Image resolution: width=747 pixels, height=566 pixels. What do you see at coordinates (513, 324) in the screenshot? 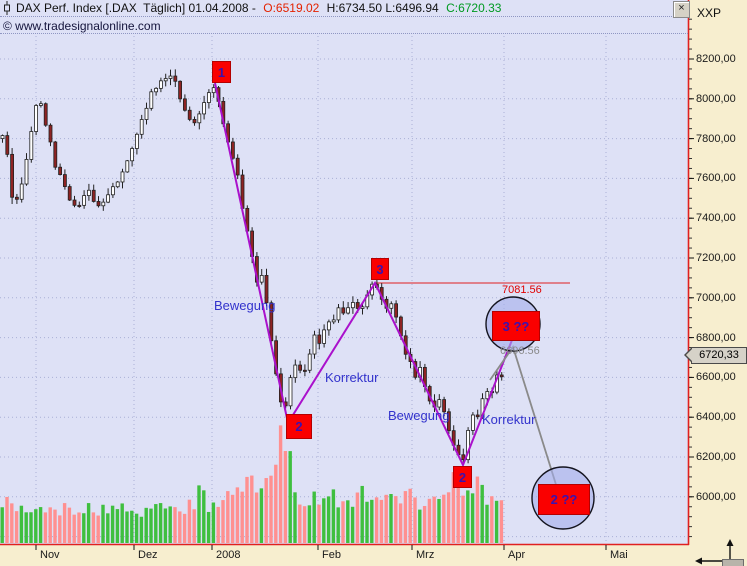
I see `projection-circle` at bounding box center [513, 324].